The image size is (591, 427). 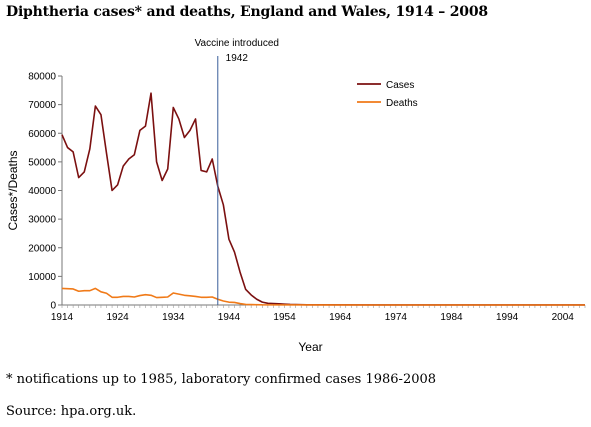 What do you see at coordinates (387, 94) in the screenshot?
I see `legend: Cases Deaths` at bounding box center [387, 94].